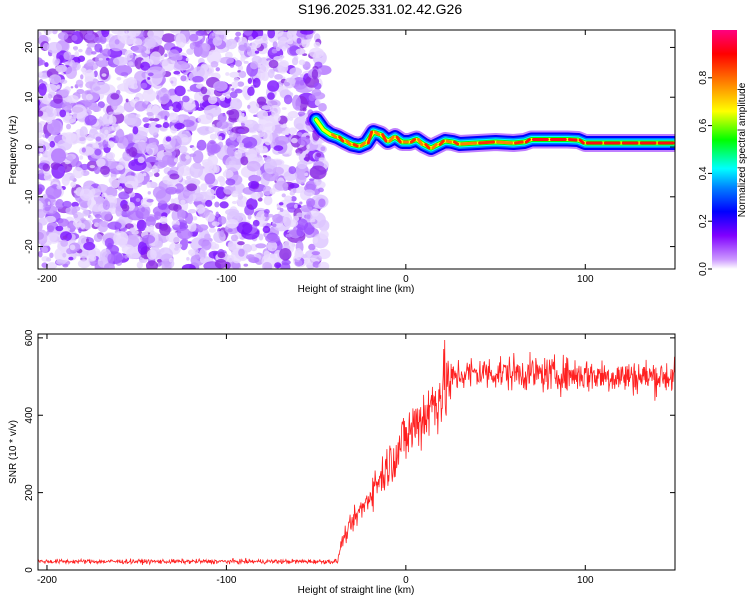 Image resolution: width=750 pixels, height=600 pixels. Describe the element at coordinates (703, 221) in the screenshot. I see `colorbar-tick-label: 0.2` at that location.